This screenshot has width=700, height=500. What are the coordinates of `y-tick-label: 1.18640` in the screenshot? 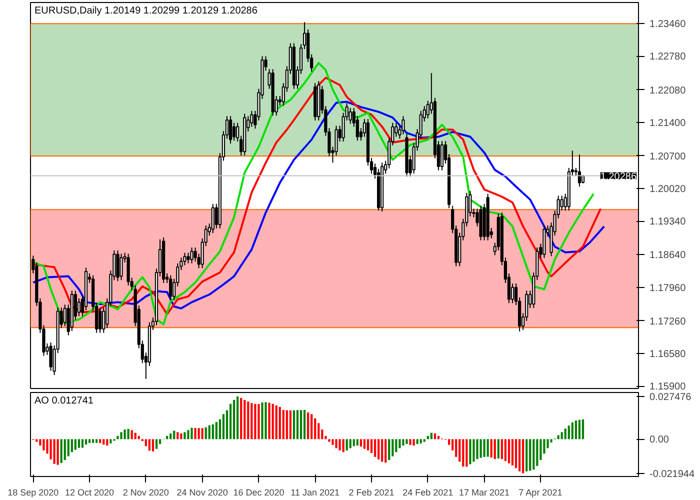 It's located at (668, 256).